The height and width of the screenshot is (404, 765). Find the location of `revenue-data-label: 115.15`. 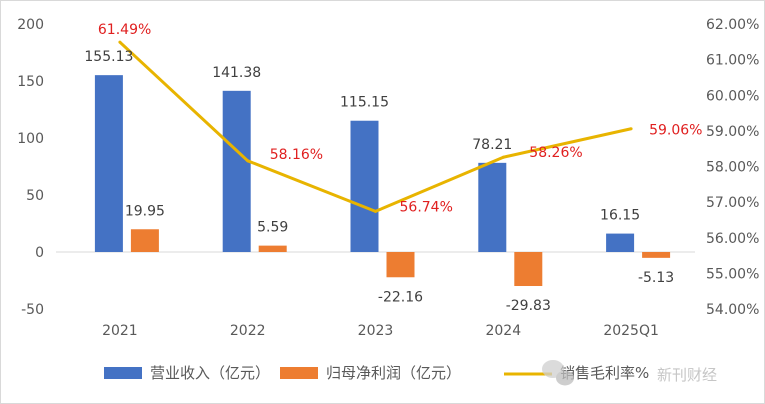

revenue-data-label: 115.15 is located at coordinates (364, 103).